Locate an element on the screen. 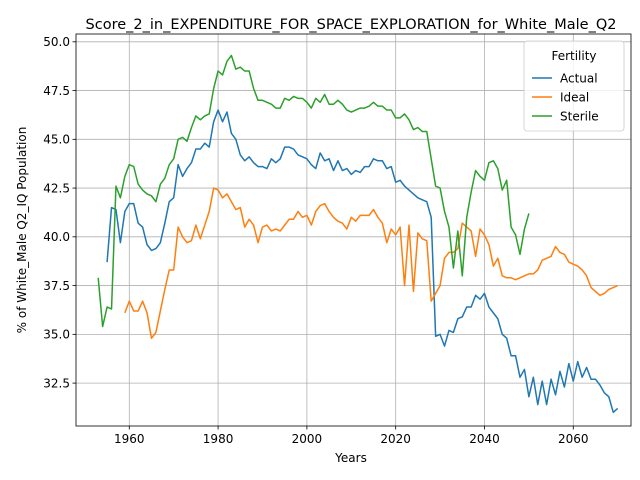 The width and height of the screenshot is (640, 480). legend-box is located at coordinates (574, 86).